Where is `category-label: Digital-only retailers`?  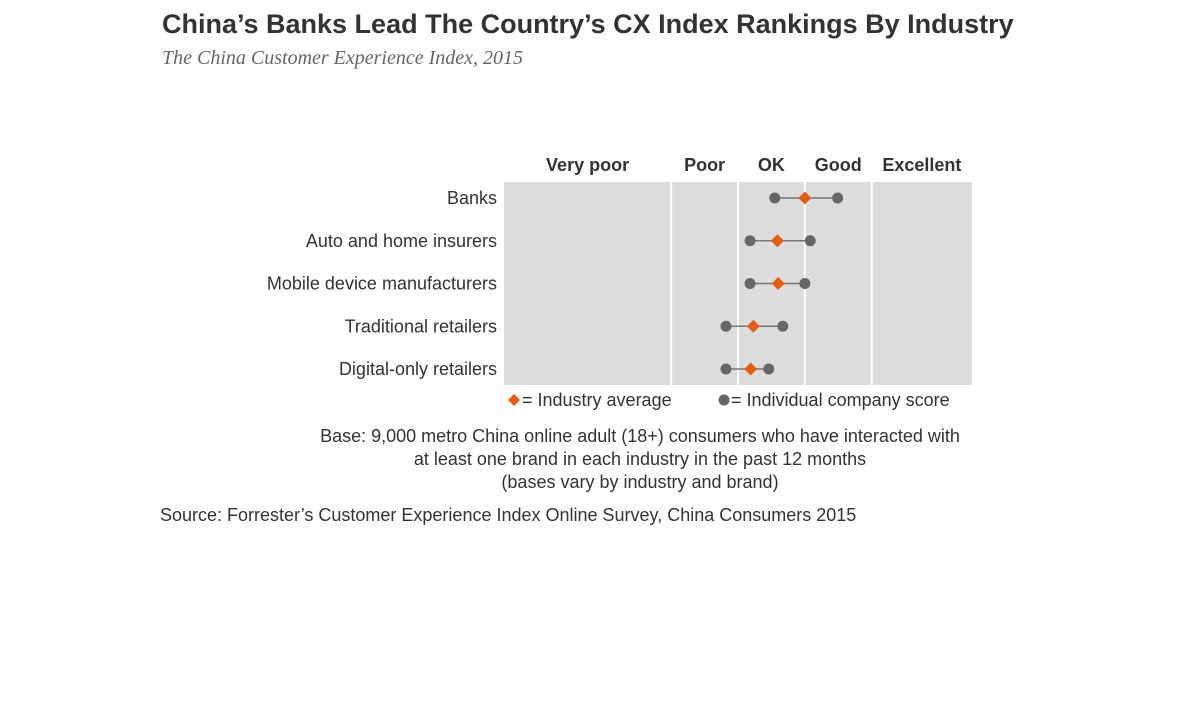 category-label: Digital-only retailers is located at coordinates (418, 369).